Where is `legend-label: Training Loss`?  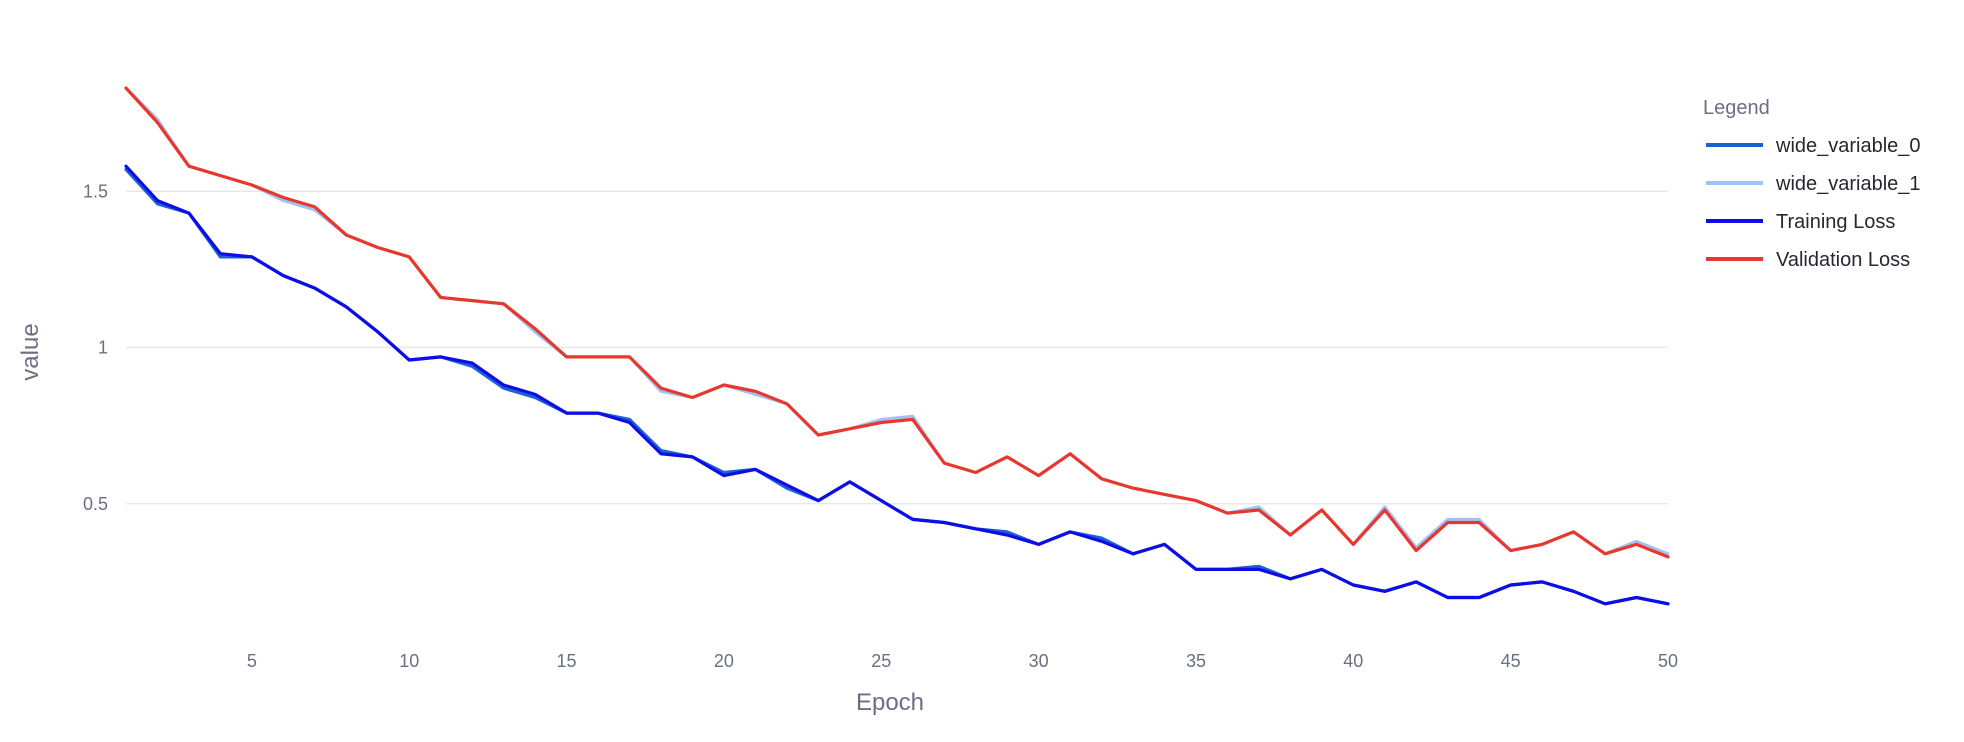
legend-label: Training Loss is located at coordinates (1835, 222).